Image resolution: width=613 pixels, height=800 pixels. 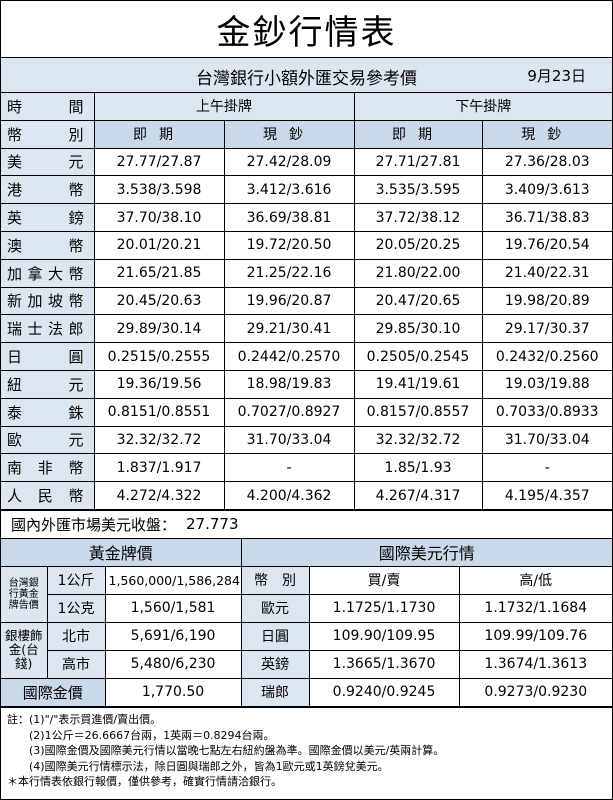 I want to click on footnote: (2)1公斤＝26.6667台兩，1英兩＝0.8294台兩。, so click(x=152, y=735).